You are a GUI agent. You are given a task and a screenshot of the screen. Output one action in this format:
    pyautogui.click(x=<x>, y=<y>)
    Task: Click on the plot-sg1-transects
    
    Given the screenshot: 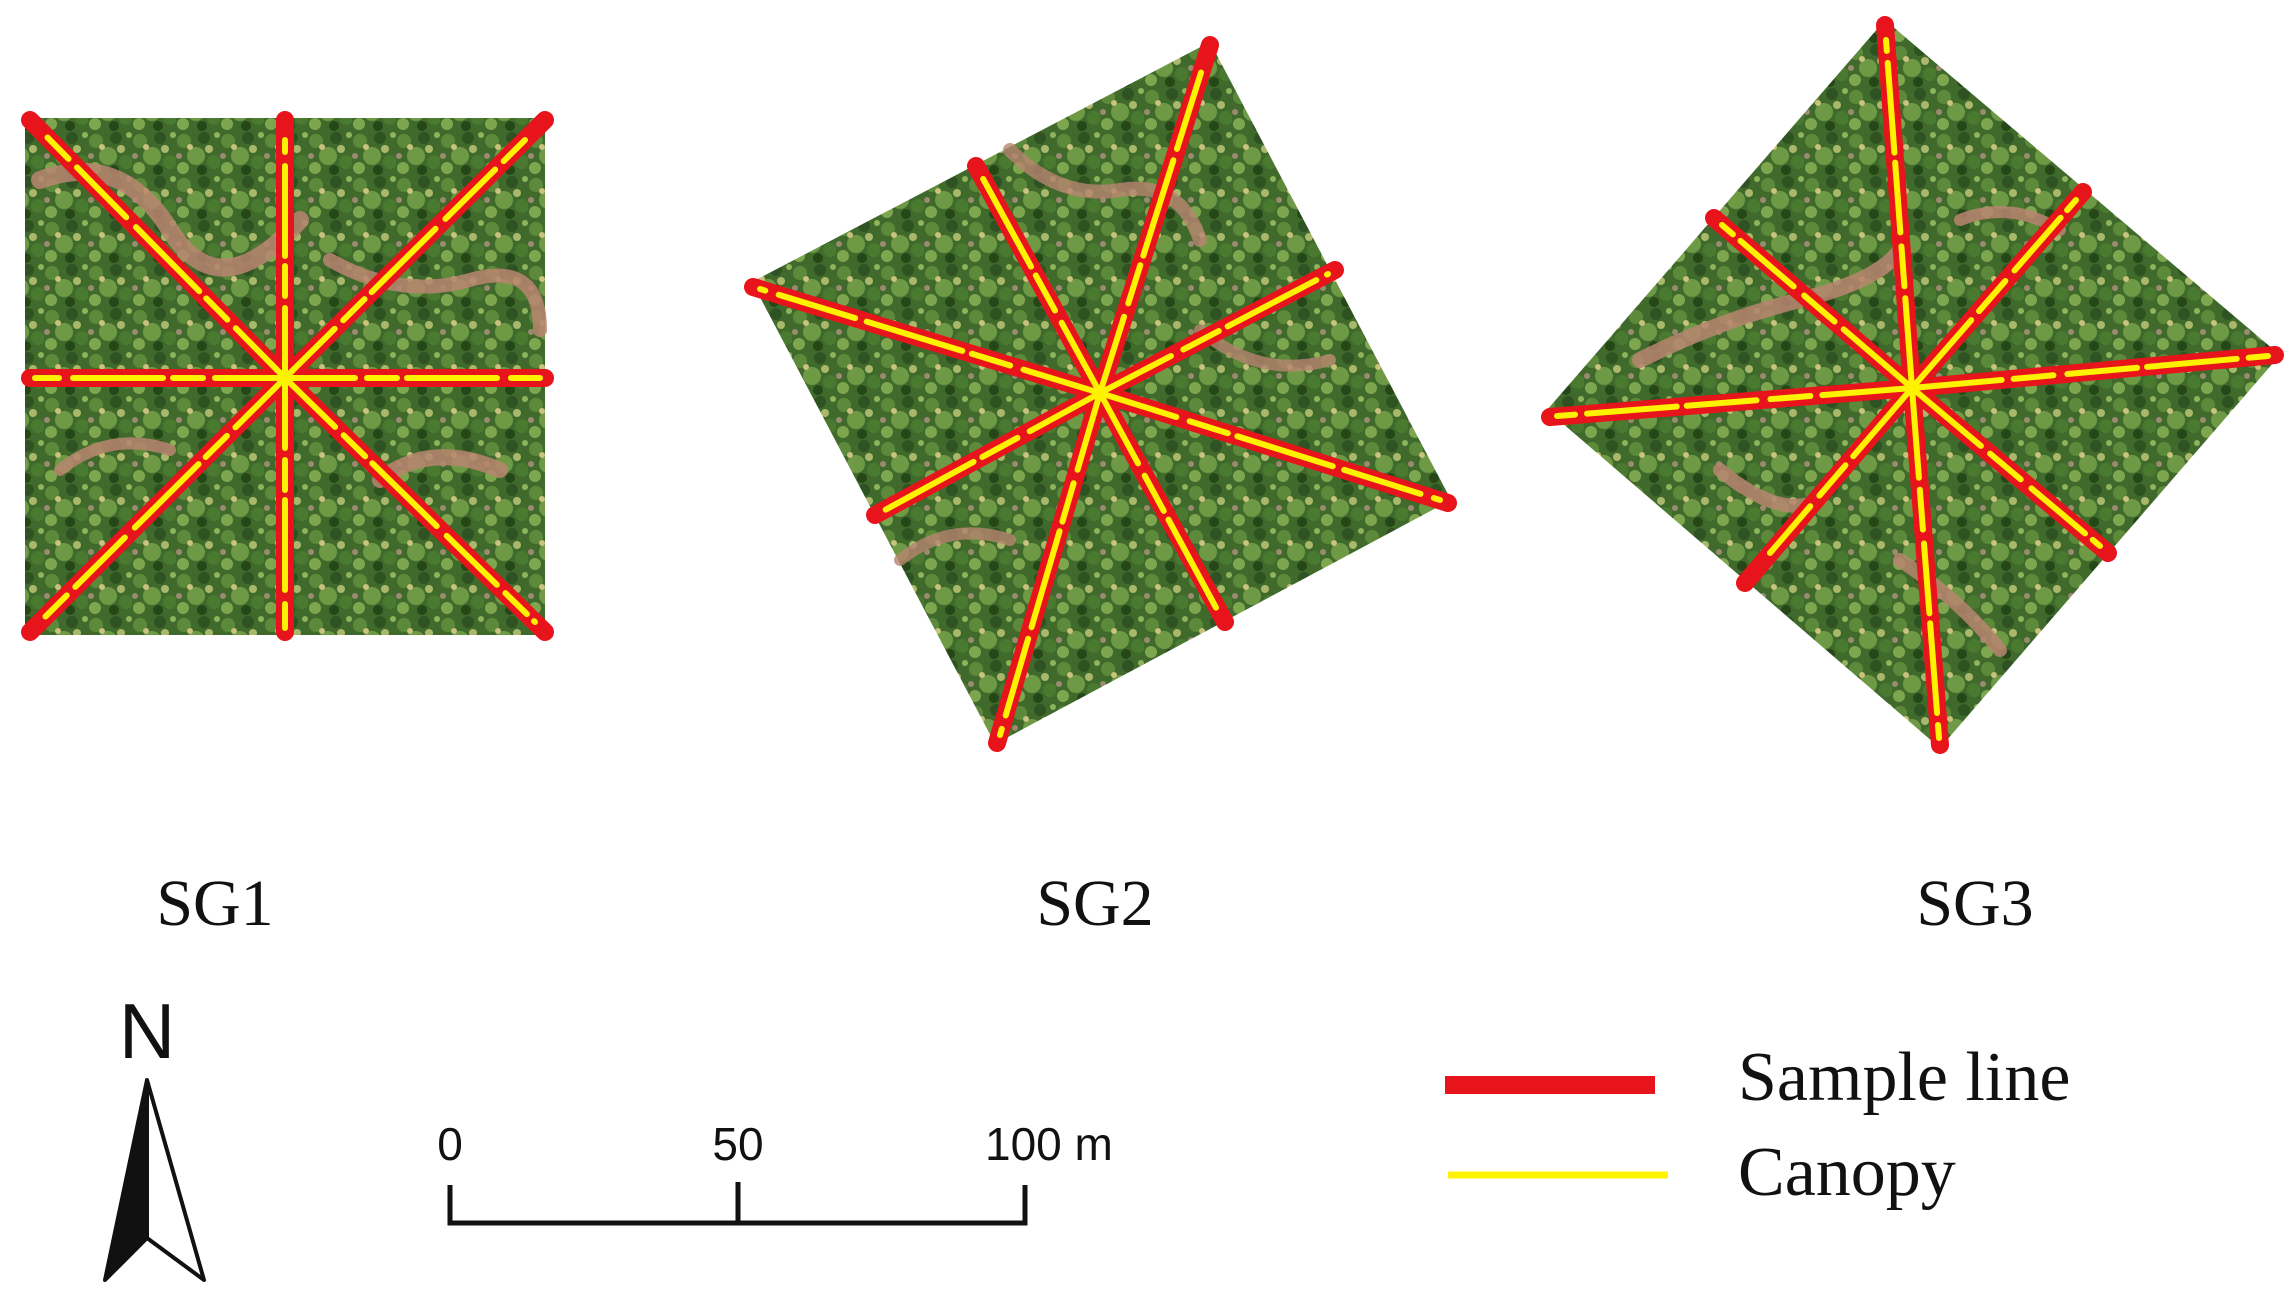 What is the action you would take?
    pyautogui.click(x=287, y=376)
    